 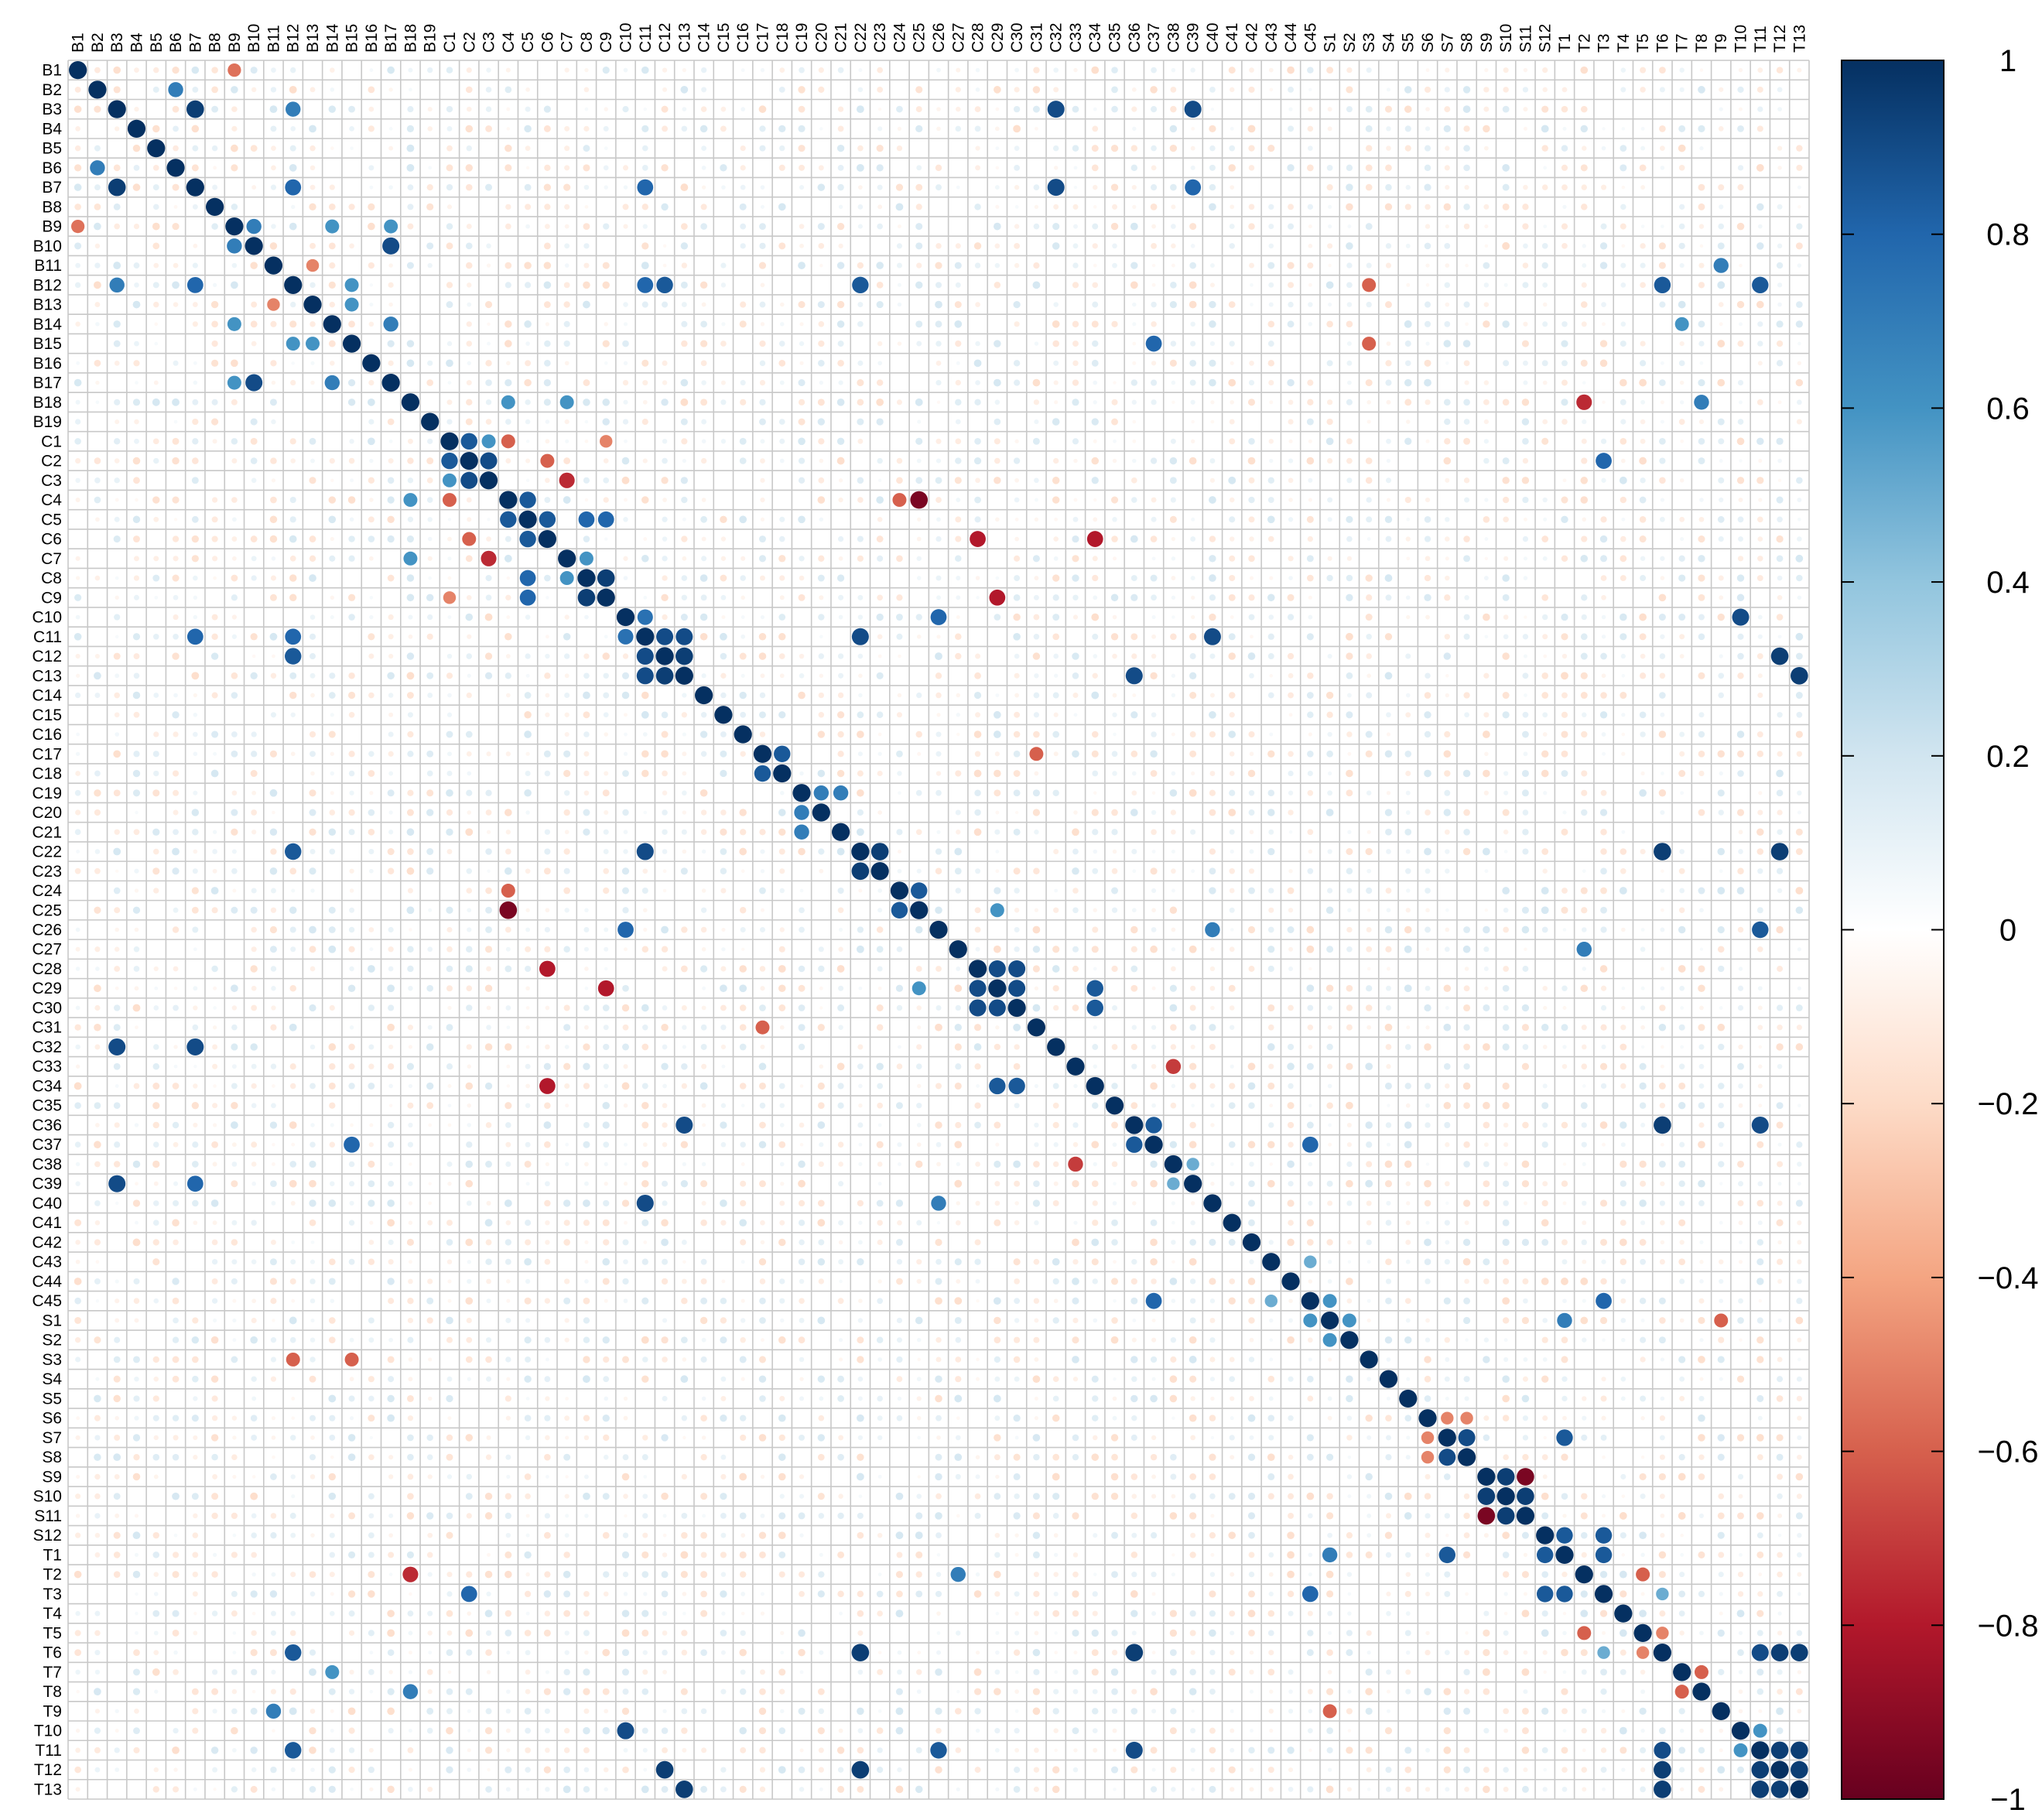 I want to click on corr-cell-B3-C23, so click(x=879, y=109).